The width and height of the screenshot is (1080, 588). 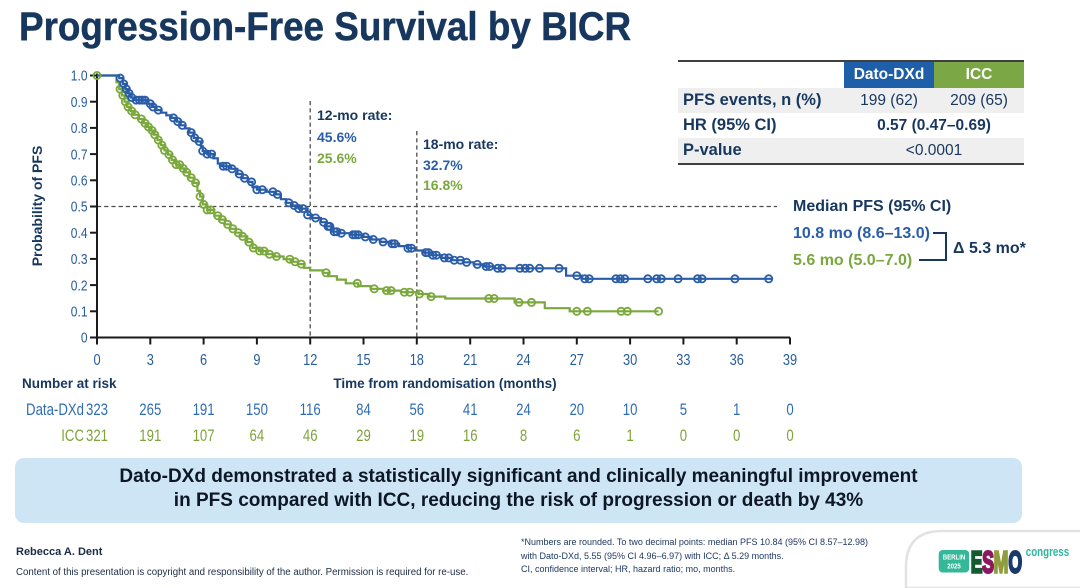 I want to click on svg-text: 18, so click(x=417, y=361).